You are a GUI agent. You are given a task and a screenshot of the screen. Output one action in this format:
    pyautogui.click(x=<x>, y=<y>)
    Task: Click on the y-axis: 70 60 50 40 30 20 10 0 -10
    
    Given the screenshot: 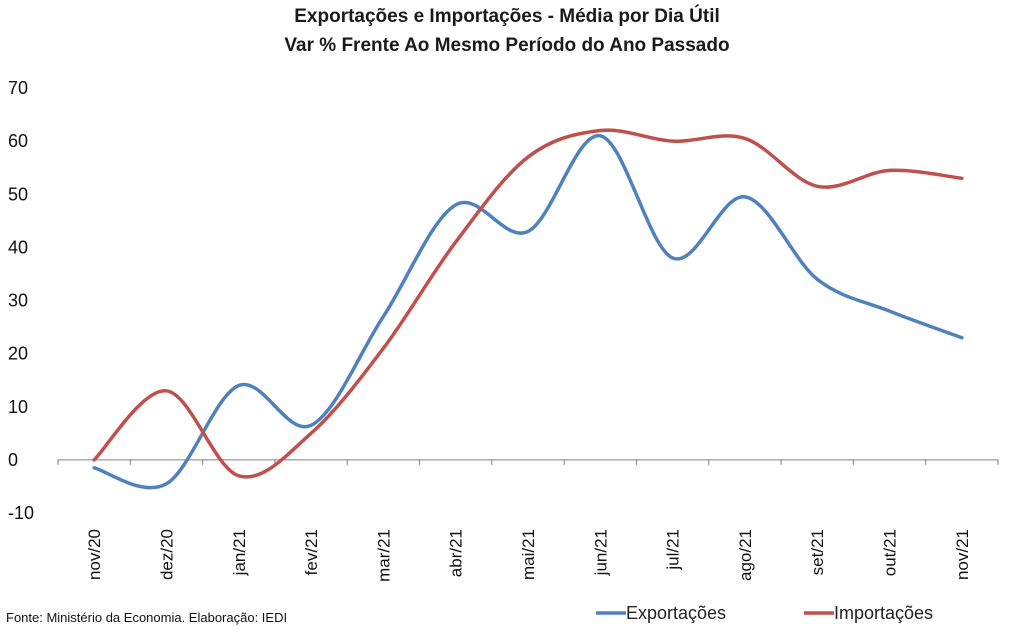 What is the action you would take?
    pyautogui.click(x=21, y=300)
    